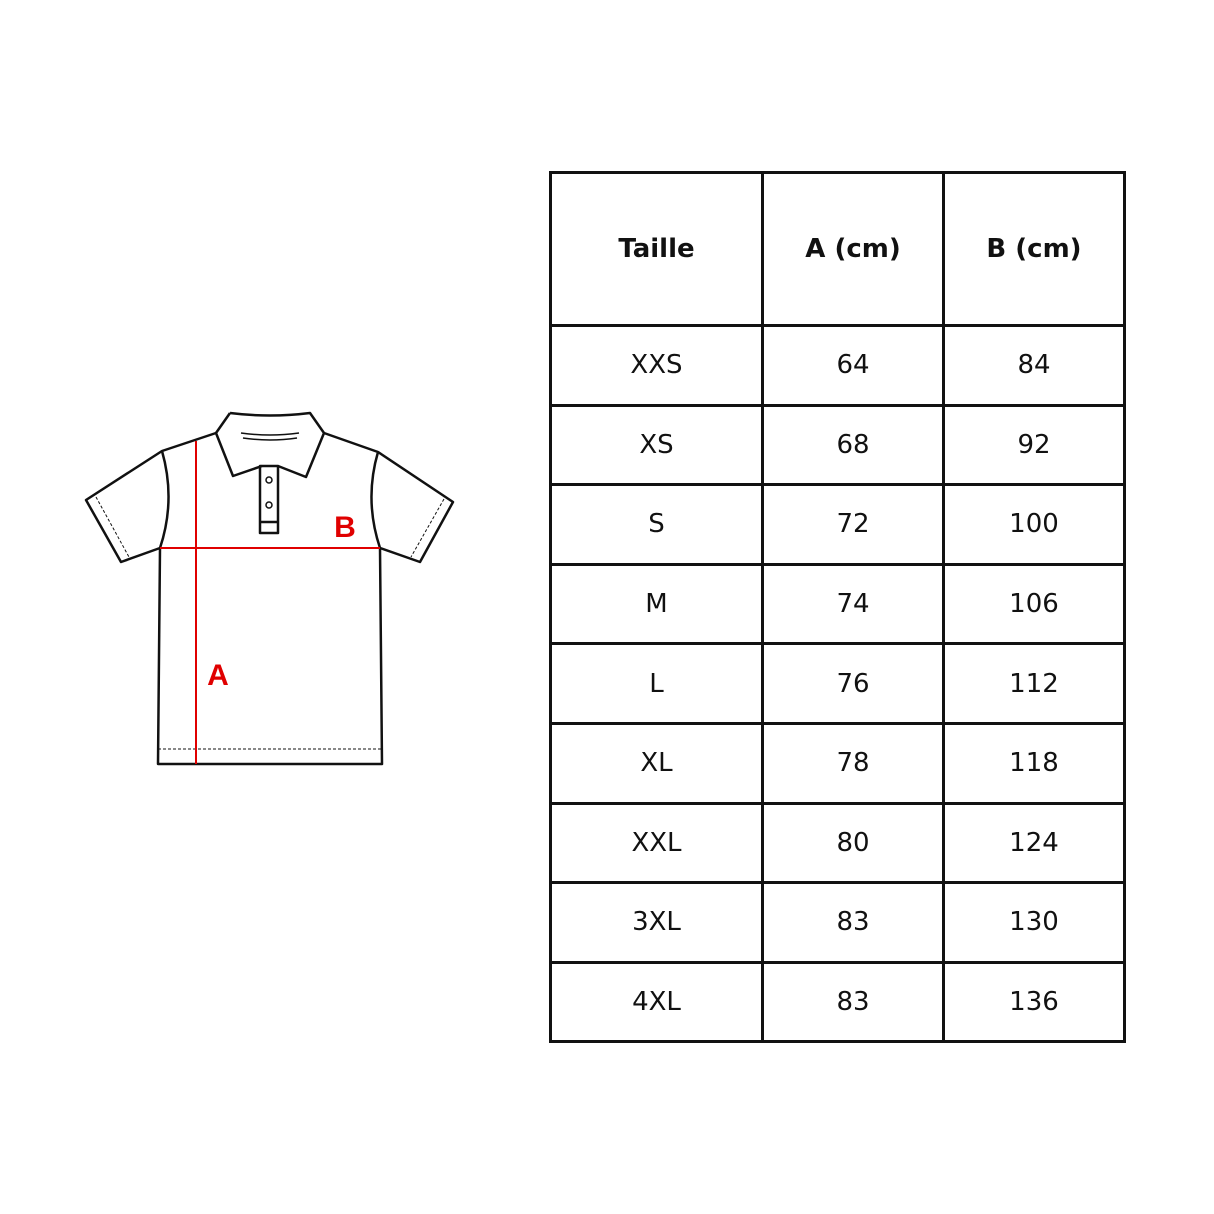  Describe the element at coordinates (1034, 683) in the screenshot. I see `cell-b: 112` at that location.